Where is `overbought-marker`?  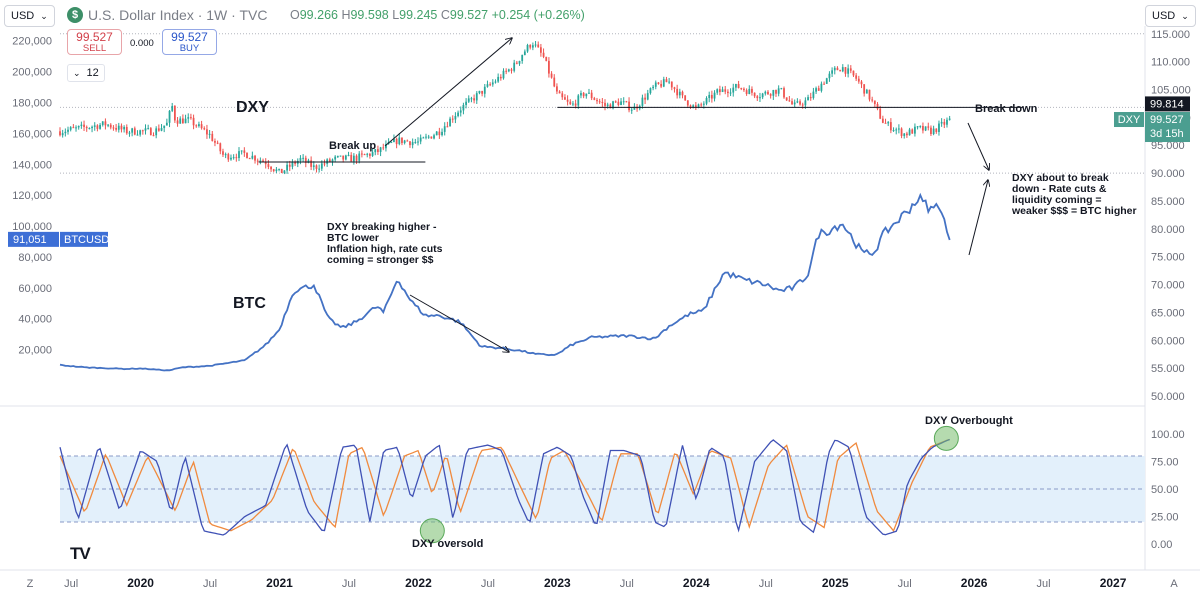 overbought-marker is located at coordinates (946, 438).